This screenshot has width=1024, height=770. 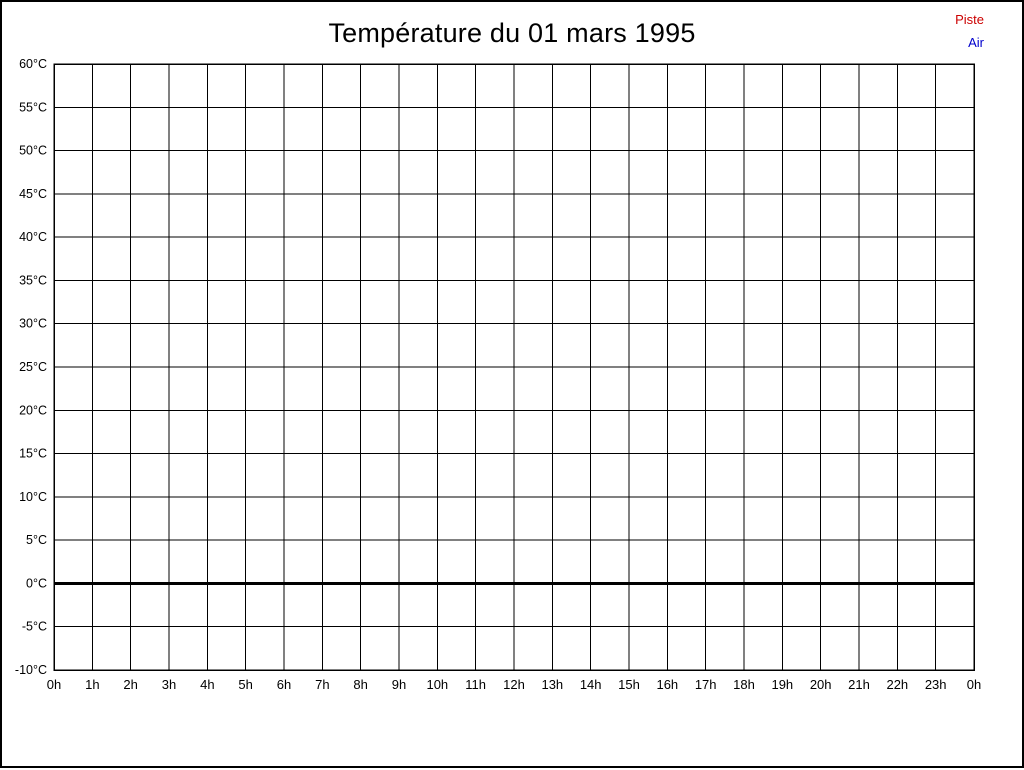 What do you see at coordinates (514, 684) in the screenshot?
I see `x-tick-label: 12h` at bounding box center [514, 684].